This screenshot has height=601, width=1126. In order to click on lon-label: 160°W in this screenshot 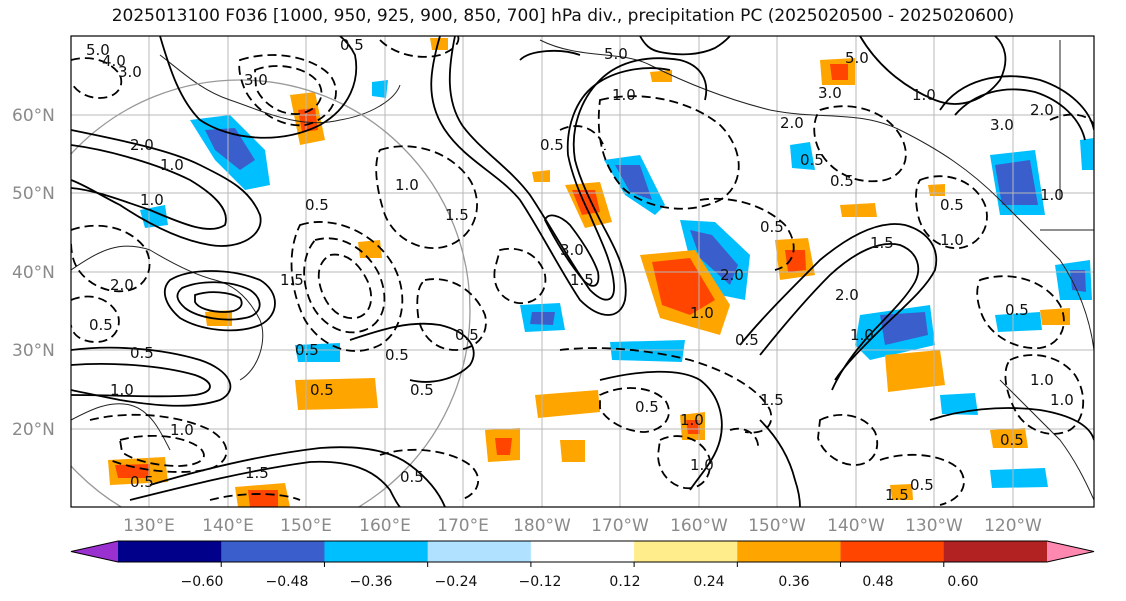, I will do `click(699, 526)`.